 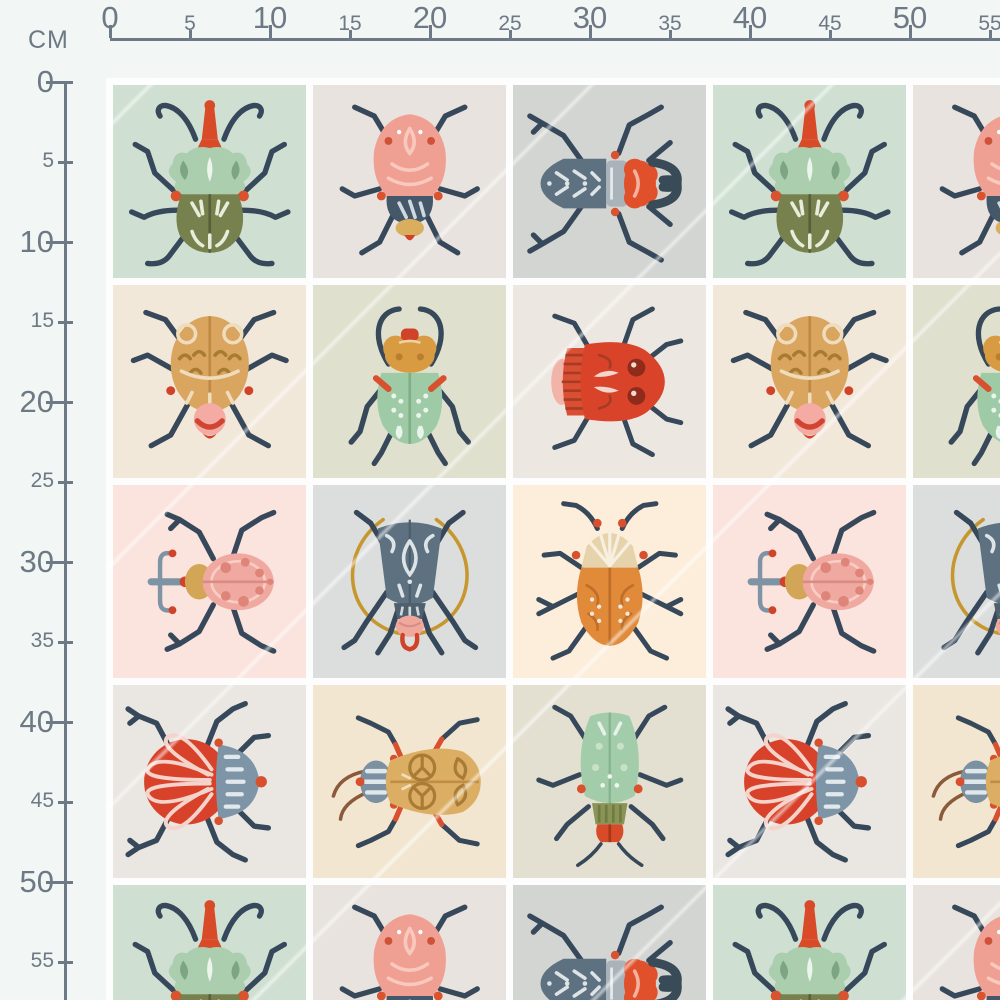 I want to click on top-ruler-line, so click(x=555, y=39).